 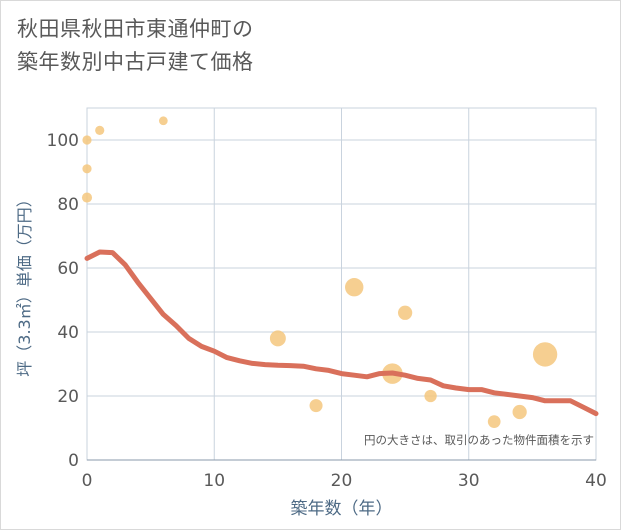 What do you see at coordinates (24, 283) in the screenshot?
I see `y-axis-label: 坪（3.3㎡）単価（万円）` at bounding box center [24, 283].